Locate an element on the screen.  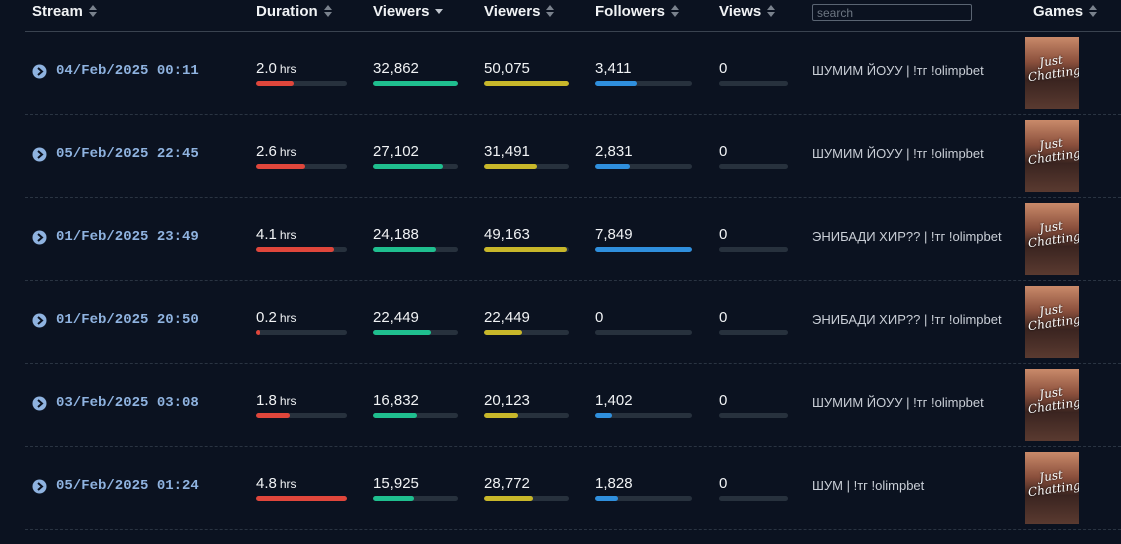
value-text: 2,831 is located at coordinates (614, 151).